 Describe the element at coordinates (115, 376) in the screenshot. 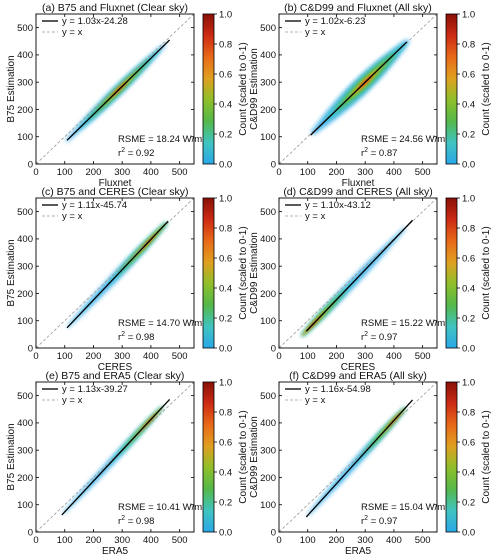

I see `panel-title: (e) B75 and ERA5 (Clear sky)` at that location.